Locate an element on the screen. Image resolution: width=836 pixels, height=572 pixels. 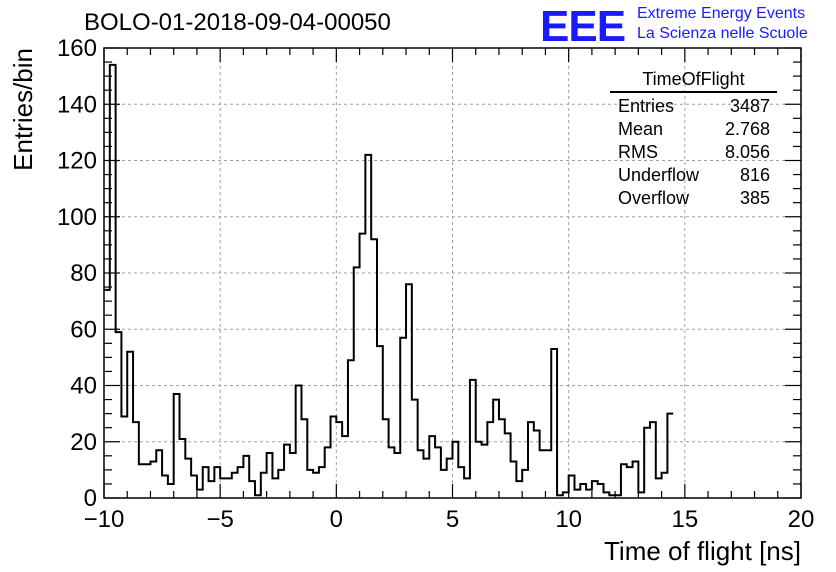
stats-value: 2.768 is located at coordinates (747, 129).